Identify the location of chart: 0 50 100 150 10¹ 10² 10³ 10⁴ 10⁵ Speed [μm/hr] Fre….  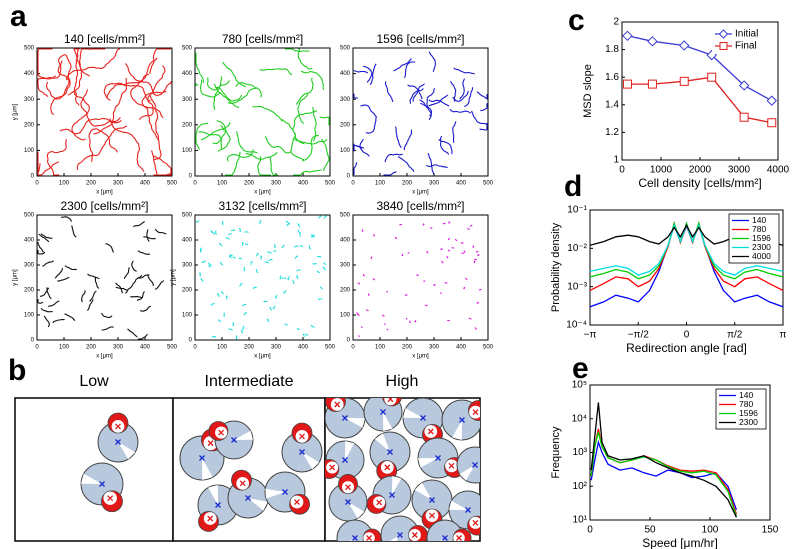
(664, 464).